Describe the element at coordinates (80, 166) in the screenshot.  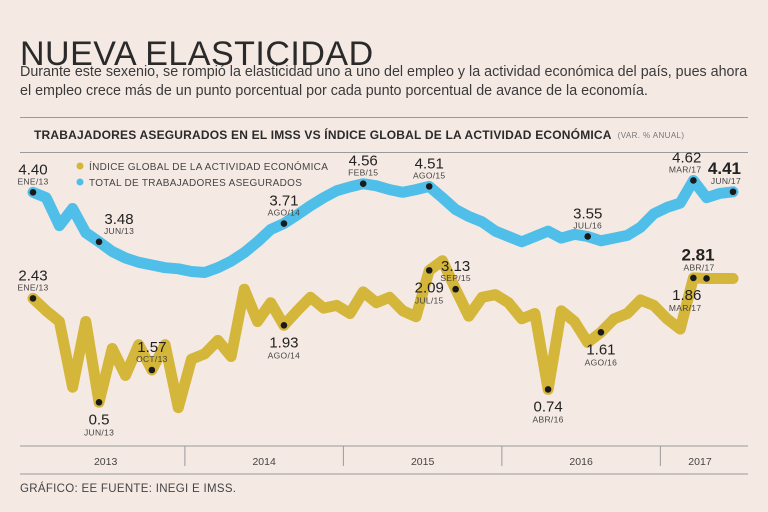
I see `legend-igae-swatch` at that location.